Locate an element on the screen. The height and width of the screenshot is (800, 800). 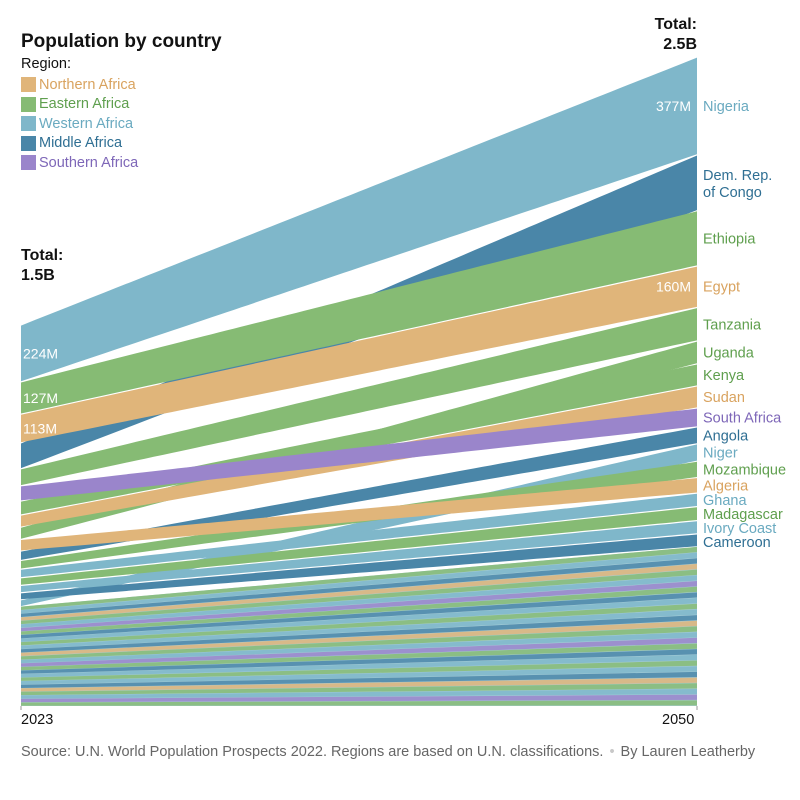
band-south-africa is located at coordinates (359, 454).